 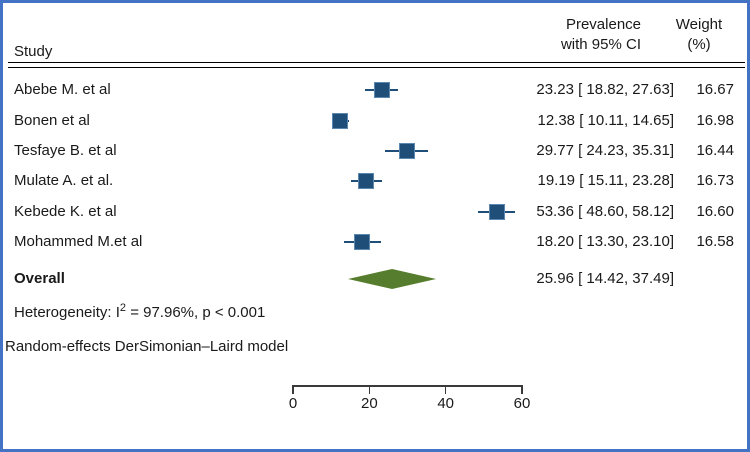 I want to click on ci-text: 29.77 [ 24.23, 35.31], so click(x=605, y=150).